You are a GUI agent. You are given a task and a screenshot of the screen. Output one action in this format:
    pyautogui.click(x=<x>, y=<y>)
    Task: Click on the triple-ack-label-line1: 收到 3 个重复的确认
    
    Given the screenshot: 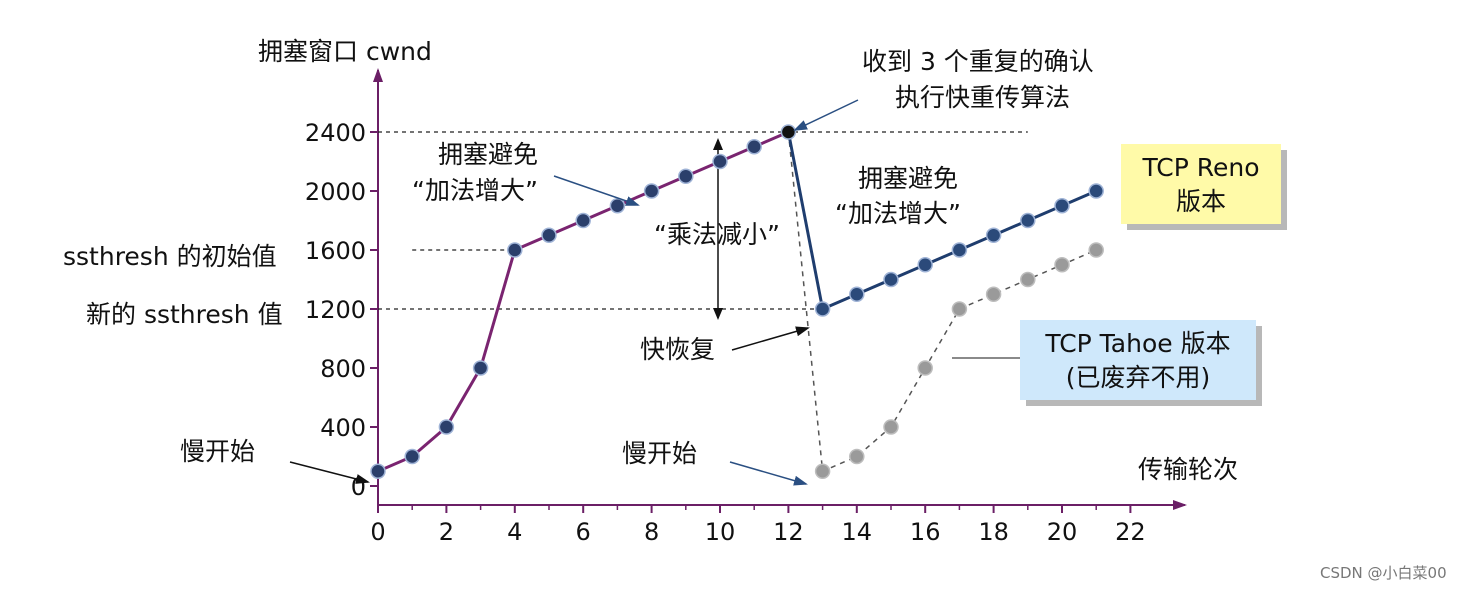 What is the action you would take?
    pyautogui.click(x=978, y=61)
    